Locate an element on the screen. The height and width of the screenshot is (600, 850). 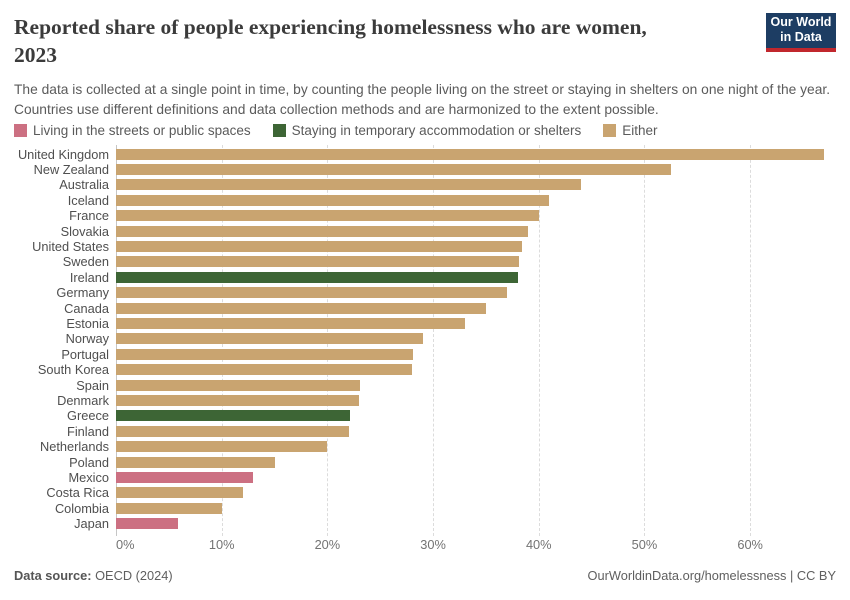
bar-denmark is located at coordinates (238, 400).